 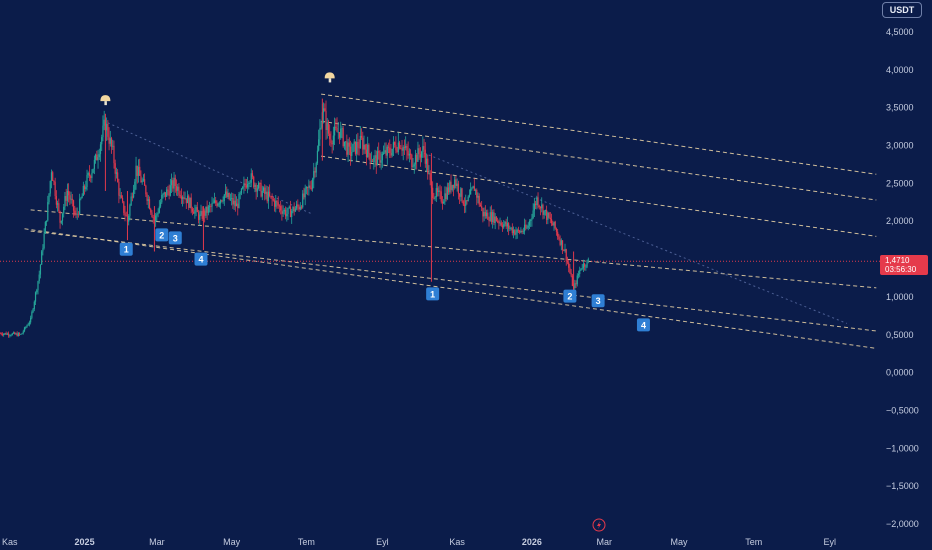 What do you see at coordinates (570, 296) in the screenshot?
I see `wave-marker: 2` at bounding box center [570, 296].